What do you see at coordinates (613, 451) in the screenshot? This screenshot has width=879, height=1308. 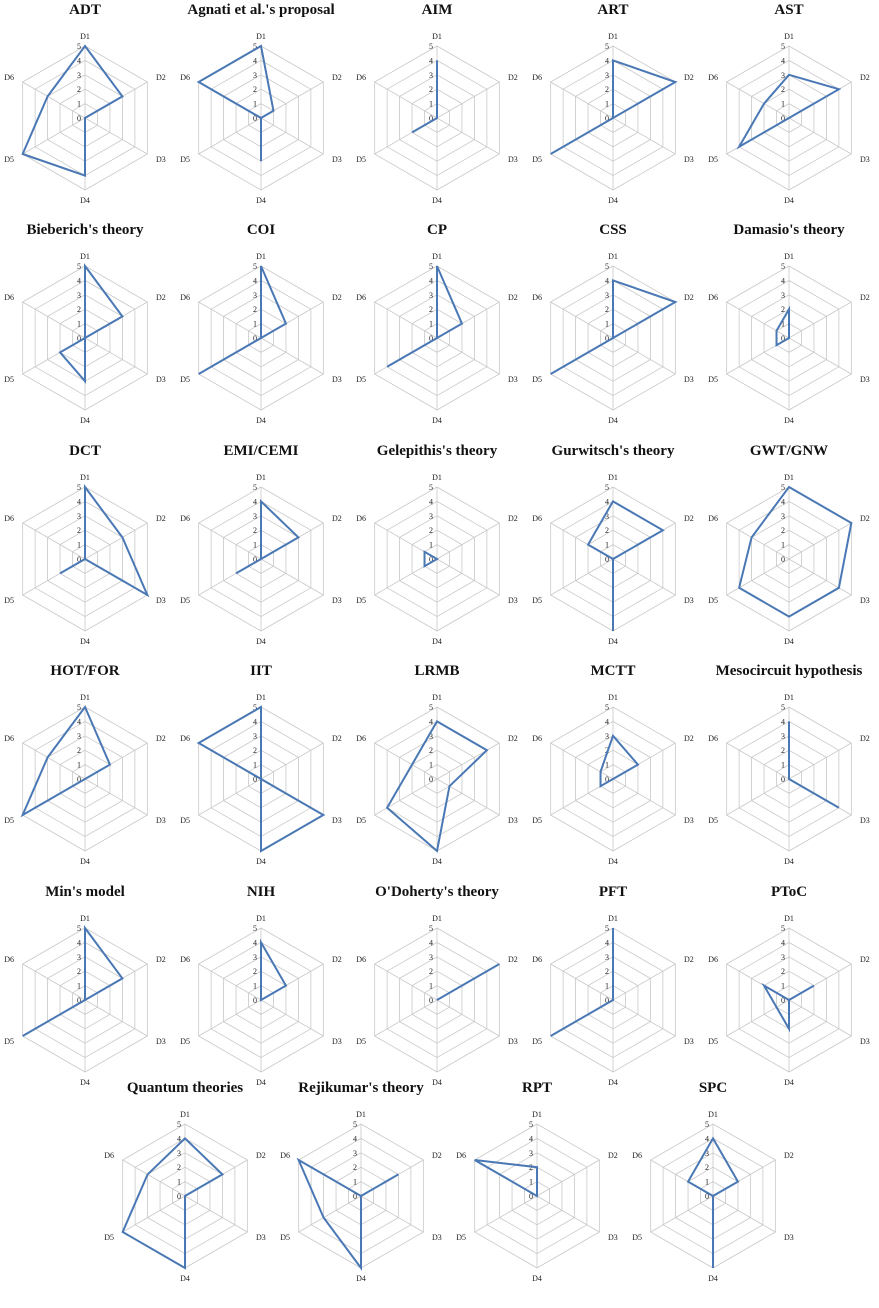 I see `chart-title: Gurwitsch's theory` at bounding box center [613, 451].